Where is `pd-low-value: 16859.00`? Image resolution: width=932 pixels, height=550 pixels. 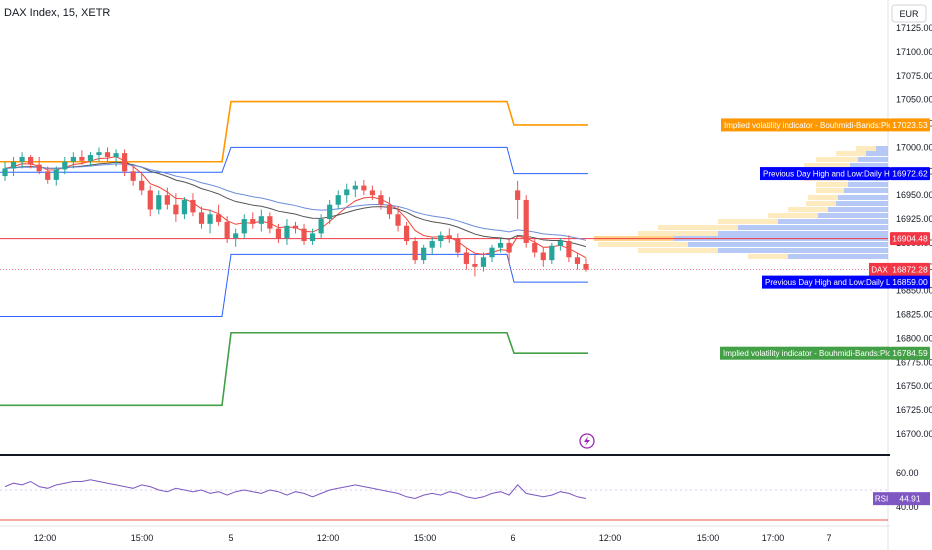 pd-low-value: 16859.00 is located at coordinates (910, 282).